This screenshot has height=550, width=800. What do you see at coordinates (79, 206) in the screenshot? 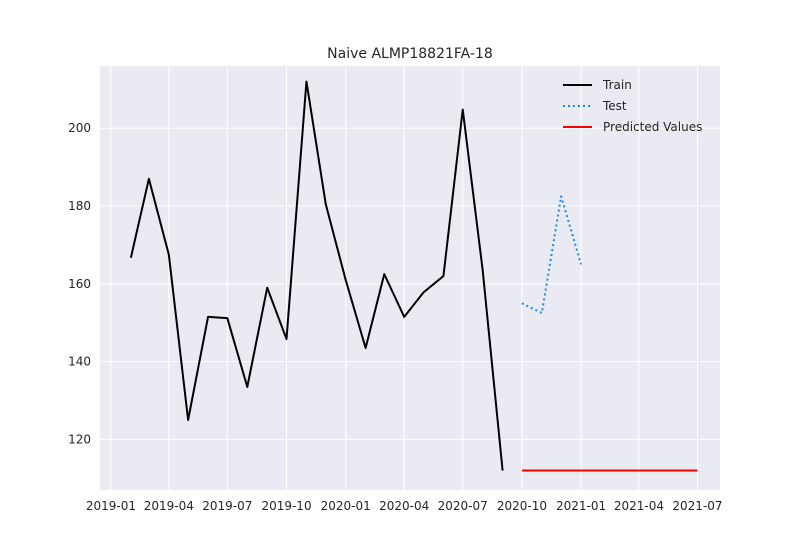
I see `y-tick-label: 180` at bounding box center [79, 206].